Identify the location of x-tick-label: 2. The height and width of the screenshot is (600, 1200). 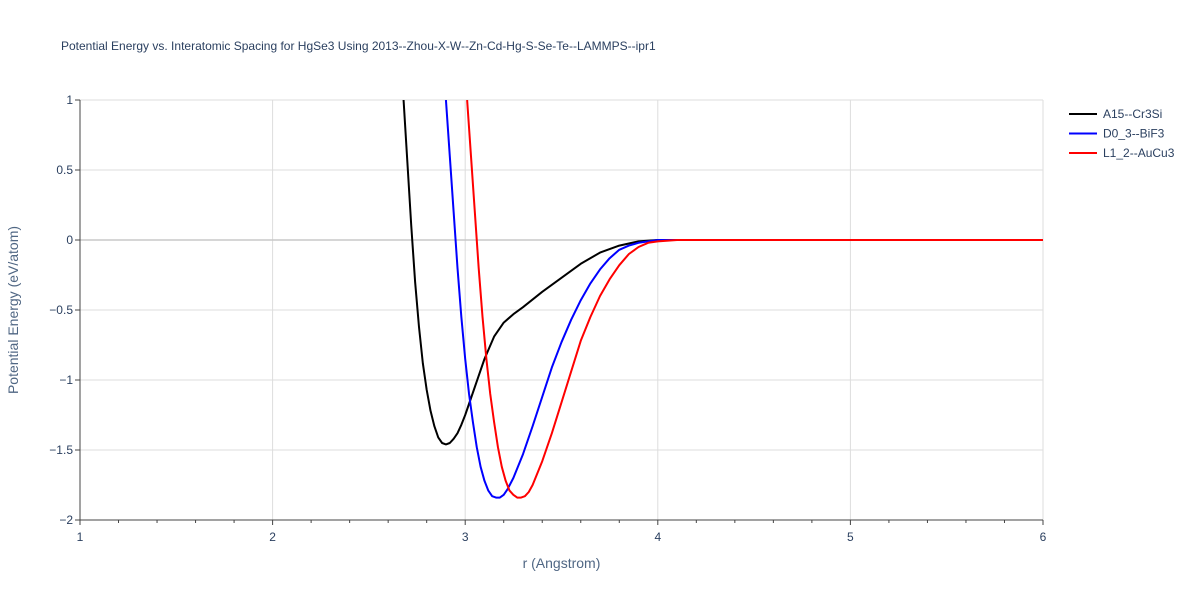
(272, 537).